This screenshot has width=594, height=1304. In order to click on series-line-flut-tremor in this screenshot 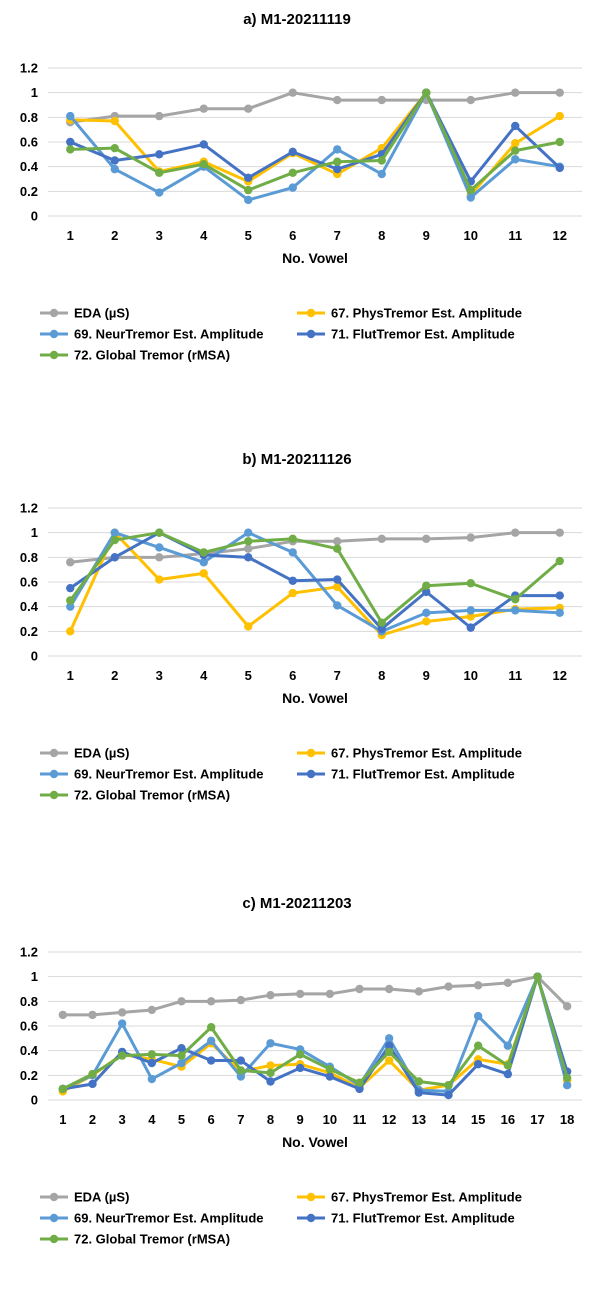, I will do `click(315, 581)`.